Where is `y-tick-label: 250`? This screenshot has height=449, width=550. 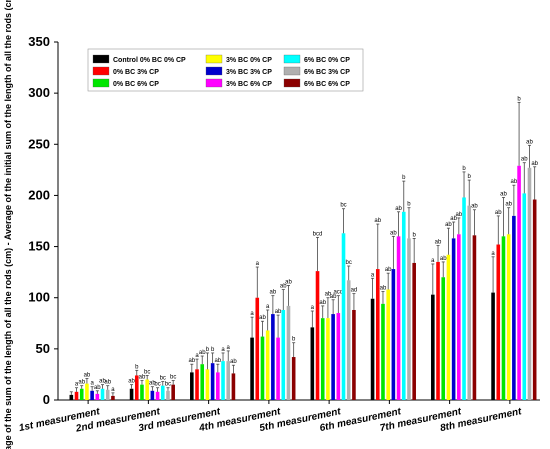 y-tick-label: 250 is located at coordinates (39, 143).